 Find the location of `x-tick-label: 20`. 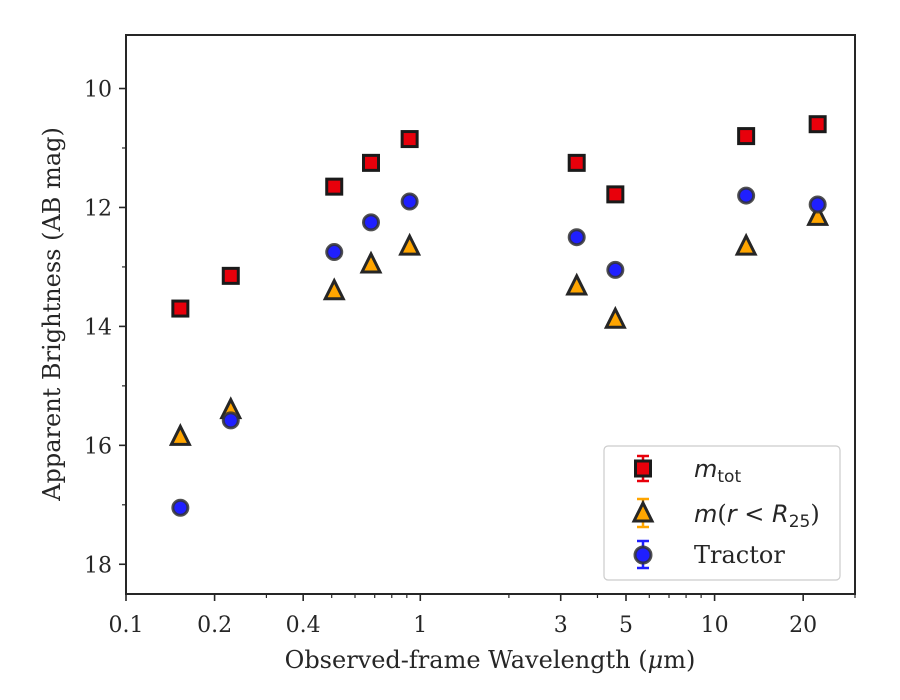

x-tick-label: 20 is located at coordinates (803, 625).